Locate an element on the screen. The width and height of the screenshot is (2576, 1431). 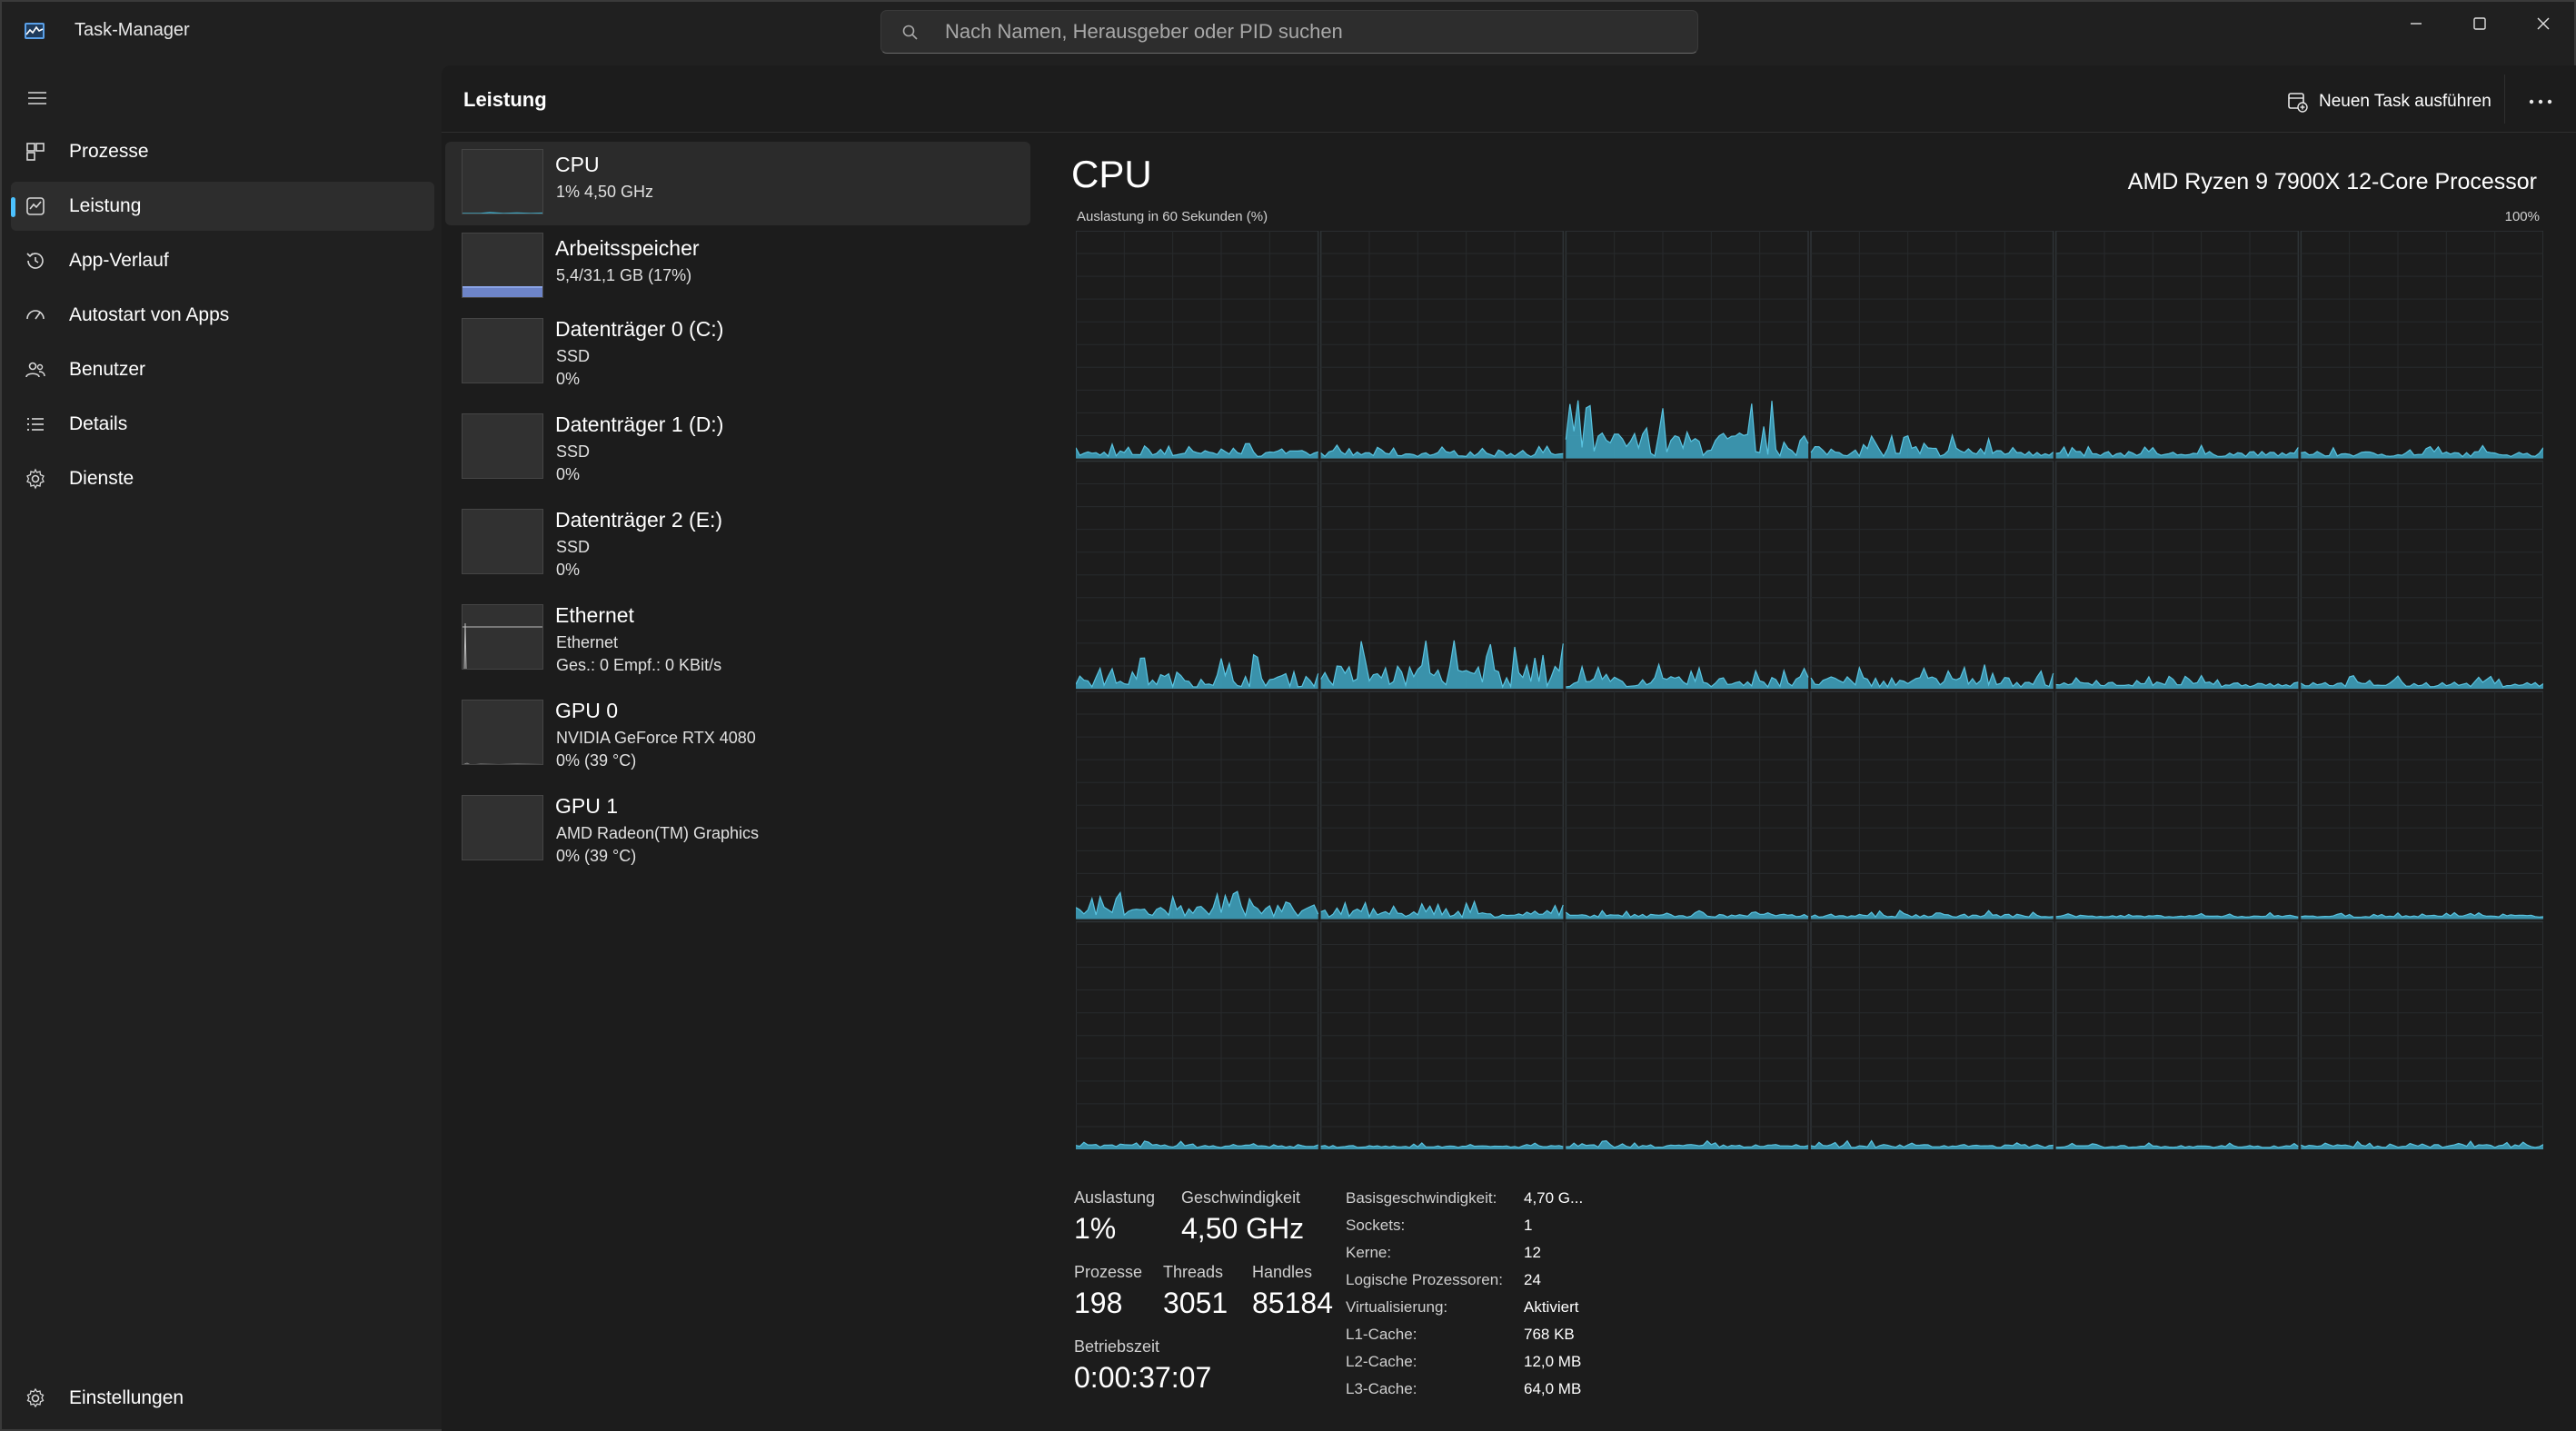
device-detail: 0% (39 °C) is located at coordinates (596, 856).